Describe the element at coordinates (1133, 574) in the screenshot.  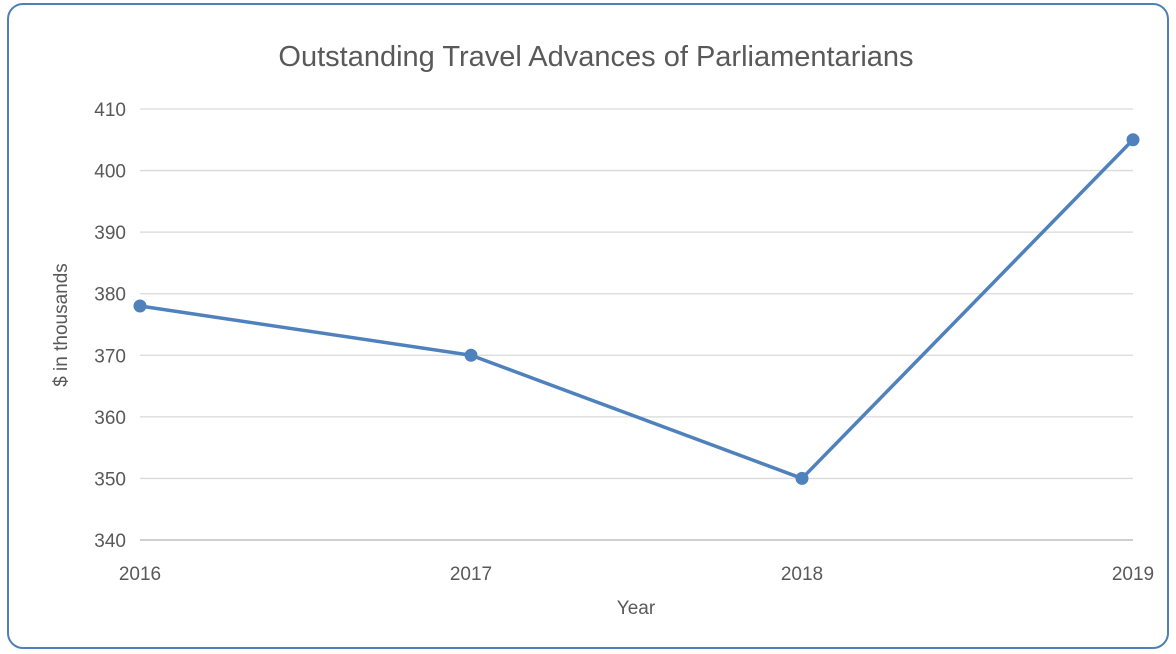
I see `x-tick-label: 2019` at that location.